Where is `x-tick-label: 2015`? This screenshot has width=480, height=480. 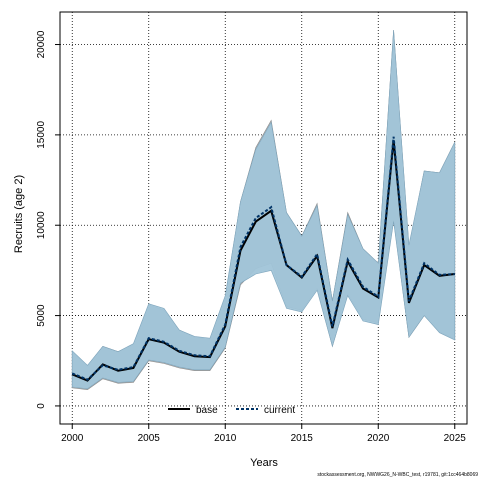
x-tick-label: 2015 is located at coordinates (302, 438).